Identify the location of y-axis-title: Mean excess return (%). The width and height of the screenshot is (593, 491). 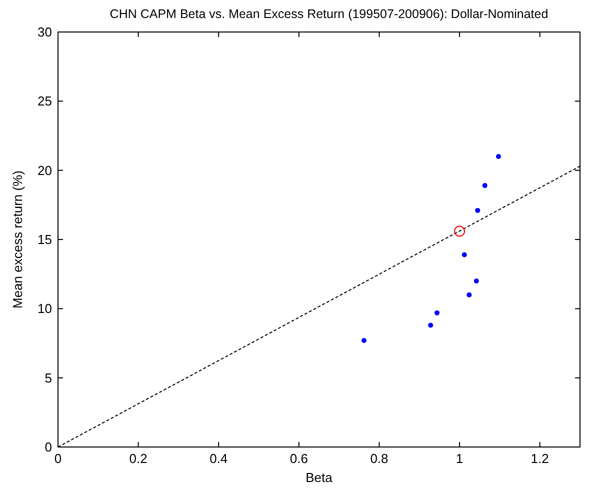
(17, 239).